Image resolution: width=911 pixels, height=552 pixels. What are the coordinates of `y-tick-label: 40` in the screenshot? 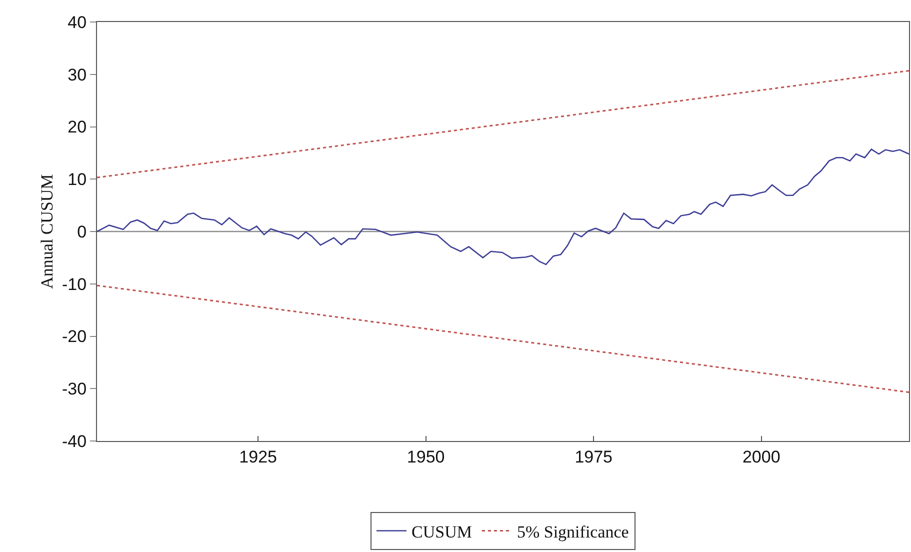 It's located at (77, 22).